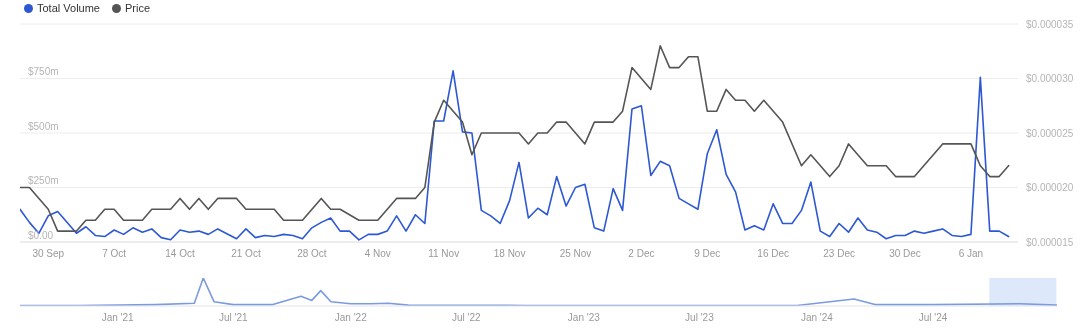  Describe the element at coordinates (641, 254) in the screenshot. I see `x-tick-label: 2 Dec` at that location.